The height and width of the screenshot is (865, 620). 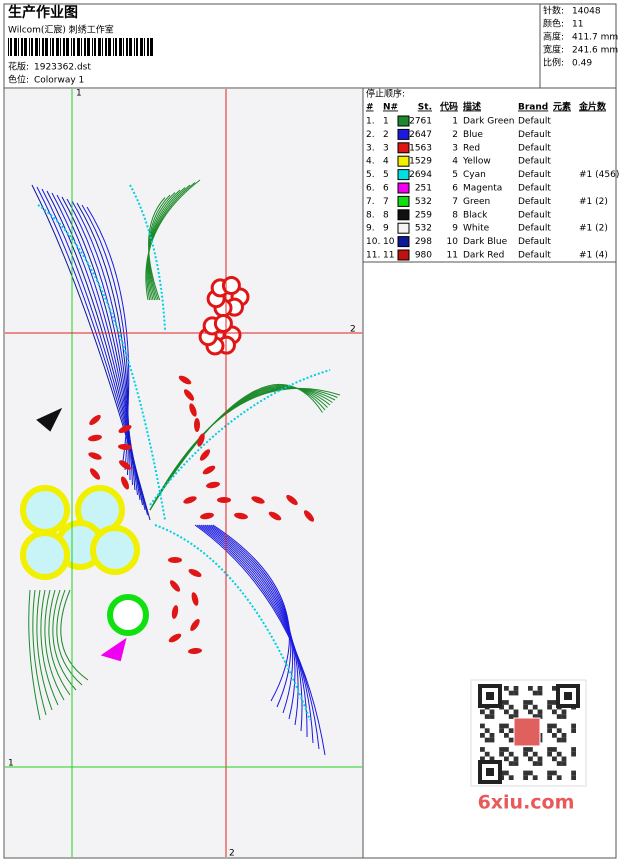 What do you see at coordinates (420, 122) in the screenshot?
I see `cell: 2761` at bounding box center [420, 122].